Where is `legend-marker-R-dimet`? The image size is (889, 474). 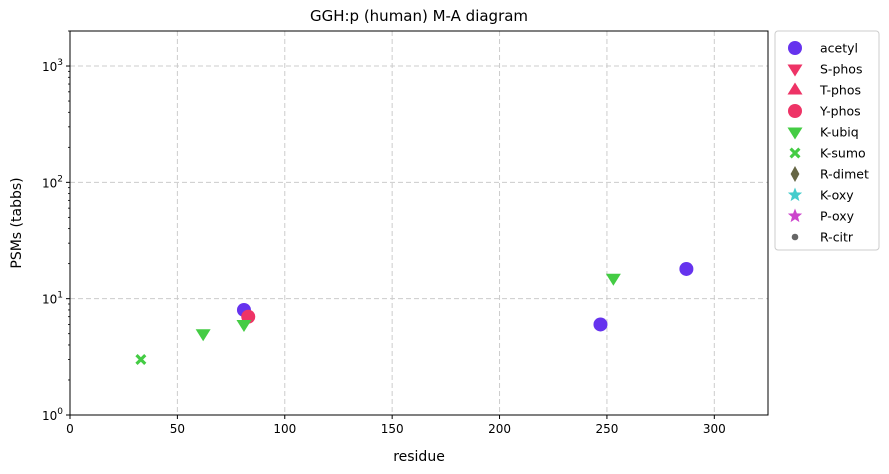 legend-marker-R-dimet is located at coordinates (795, 174).